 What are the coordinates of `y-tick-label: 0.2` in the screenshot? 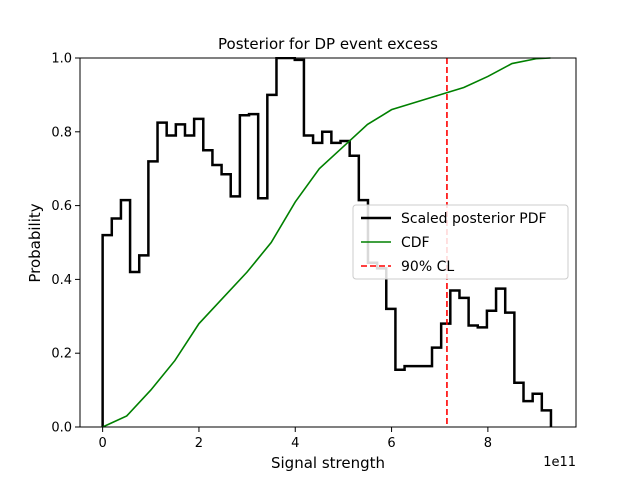 It's located at (61, 354).